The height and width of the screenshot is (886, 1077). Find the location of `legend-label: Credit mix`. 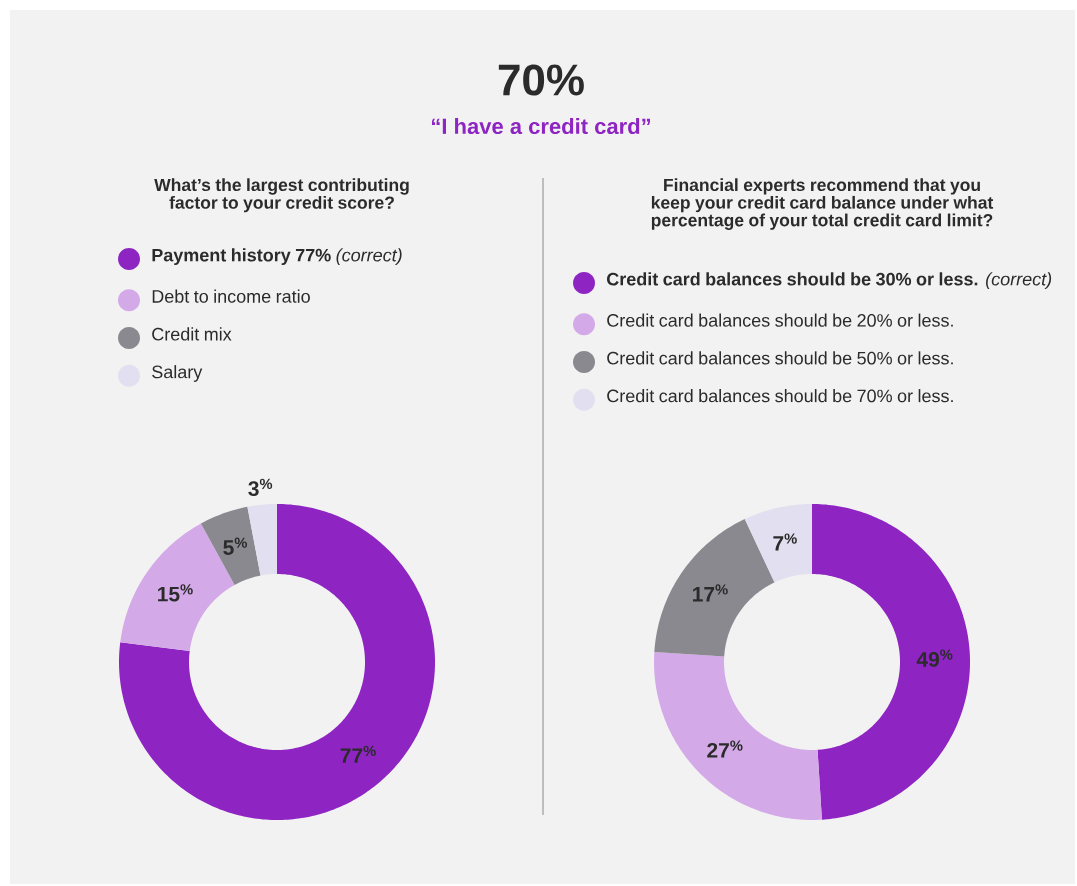

legend-label: Credit mix is located at coordinates (192, 334).